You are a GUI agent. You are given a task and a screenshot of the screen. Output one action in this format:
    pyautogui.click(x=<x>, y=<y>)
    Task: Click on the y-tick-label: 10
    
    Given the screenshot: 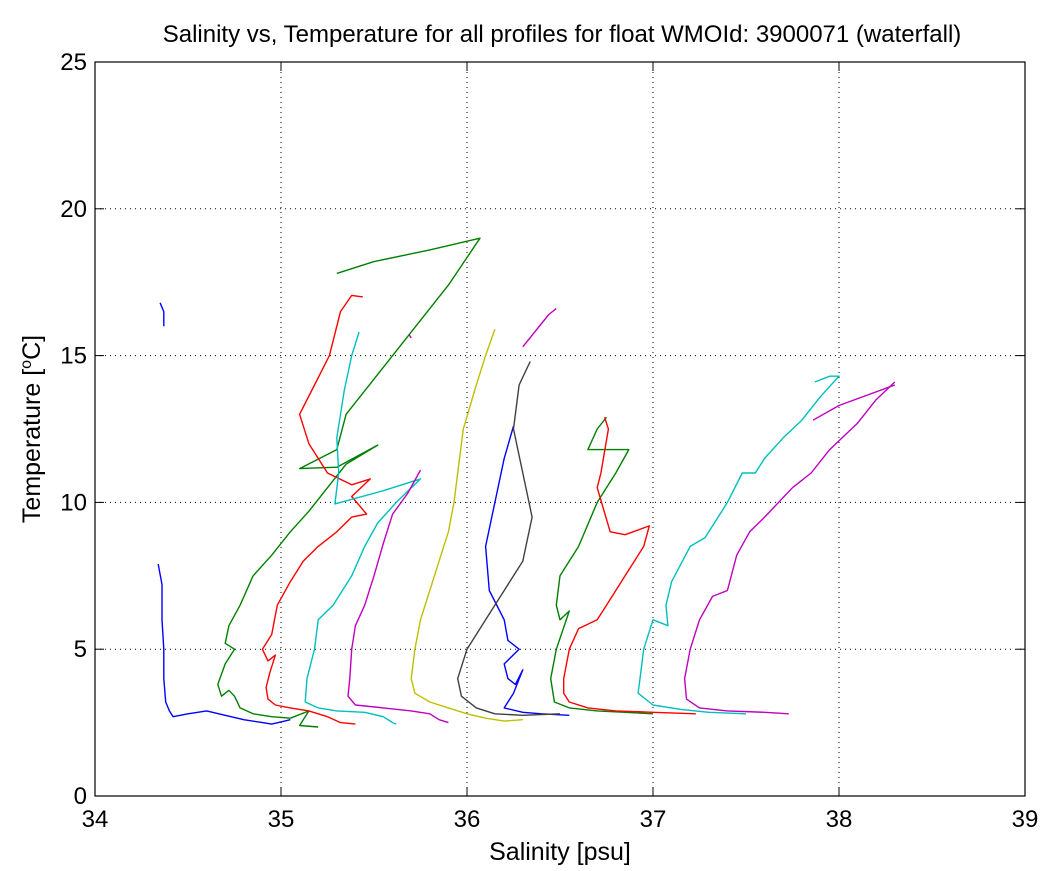 What is the action you would take?
    pyautogui.click(x=73, y=502)
    